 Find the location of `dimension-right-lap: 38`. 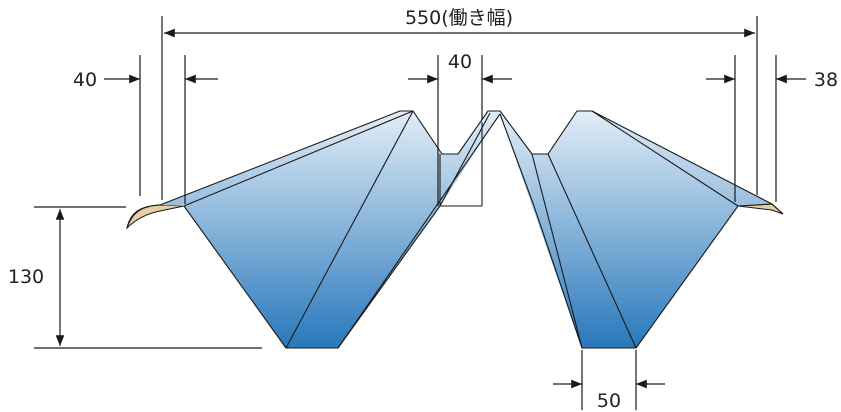

dimension-right-lap: 38 is located at coordinates (772, 128).